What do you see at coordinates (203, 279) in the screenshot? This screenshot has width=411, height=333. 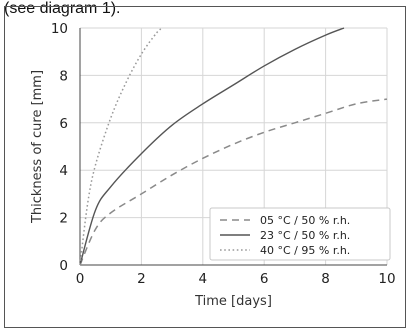 I see `x-tick-label-4: 4` at bounding box center [203, 279].